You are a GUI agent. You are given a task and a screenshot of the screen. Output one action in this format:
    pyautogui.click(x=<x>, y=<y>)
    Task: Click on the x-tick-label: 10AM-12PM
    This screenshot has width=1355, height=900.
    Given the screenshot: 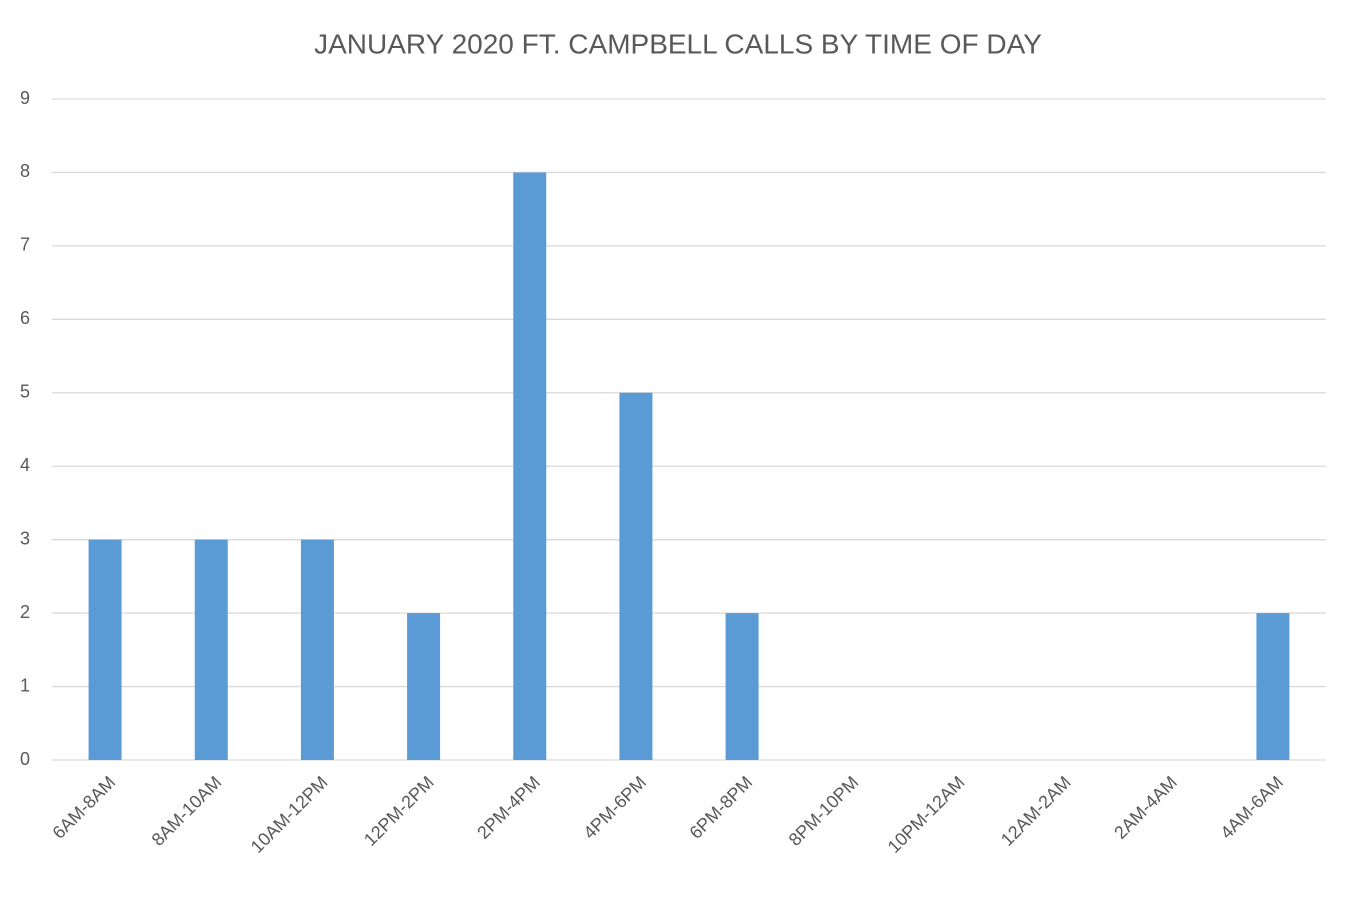 What is the action you would take?
    pyautogui.click(x=289, y=814)
    